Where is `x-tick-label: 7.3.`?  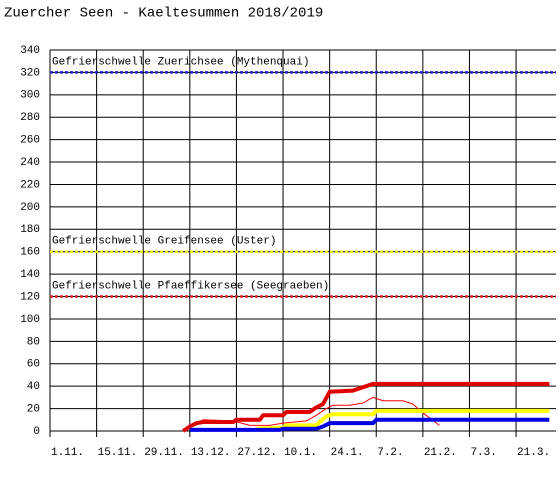
x-tick-label: 7.3. is located at coordinates (483, 453).